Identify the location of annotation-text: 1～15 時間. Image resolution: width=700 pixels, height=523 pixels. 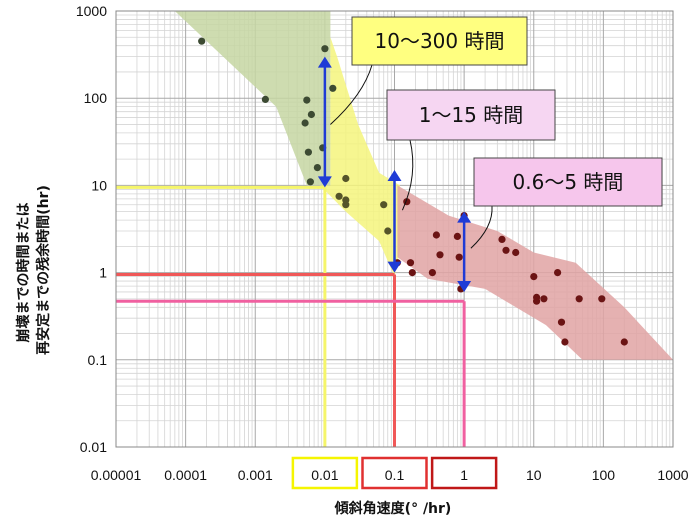
(471, 115).